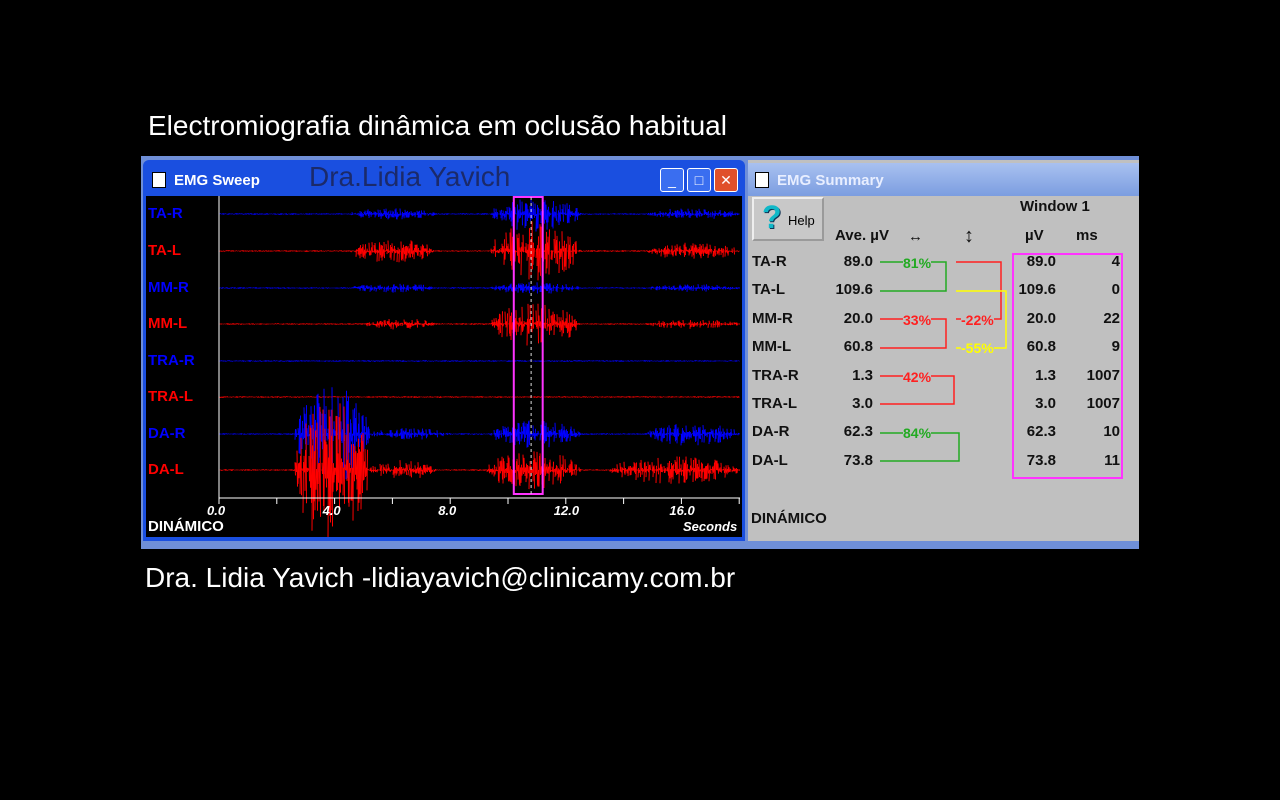 Image resolution: width=1280 pixels, height=800 pixels. I want to click on close-button: ✕, so click(726, 180).